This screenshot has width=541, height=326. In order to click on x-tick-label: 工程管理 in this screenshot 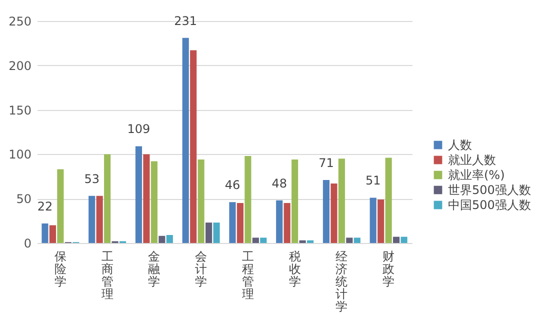, I will do `click(248, 275)`.